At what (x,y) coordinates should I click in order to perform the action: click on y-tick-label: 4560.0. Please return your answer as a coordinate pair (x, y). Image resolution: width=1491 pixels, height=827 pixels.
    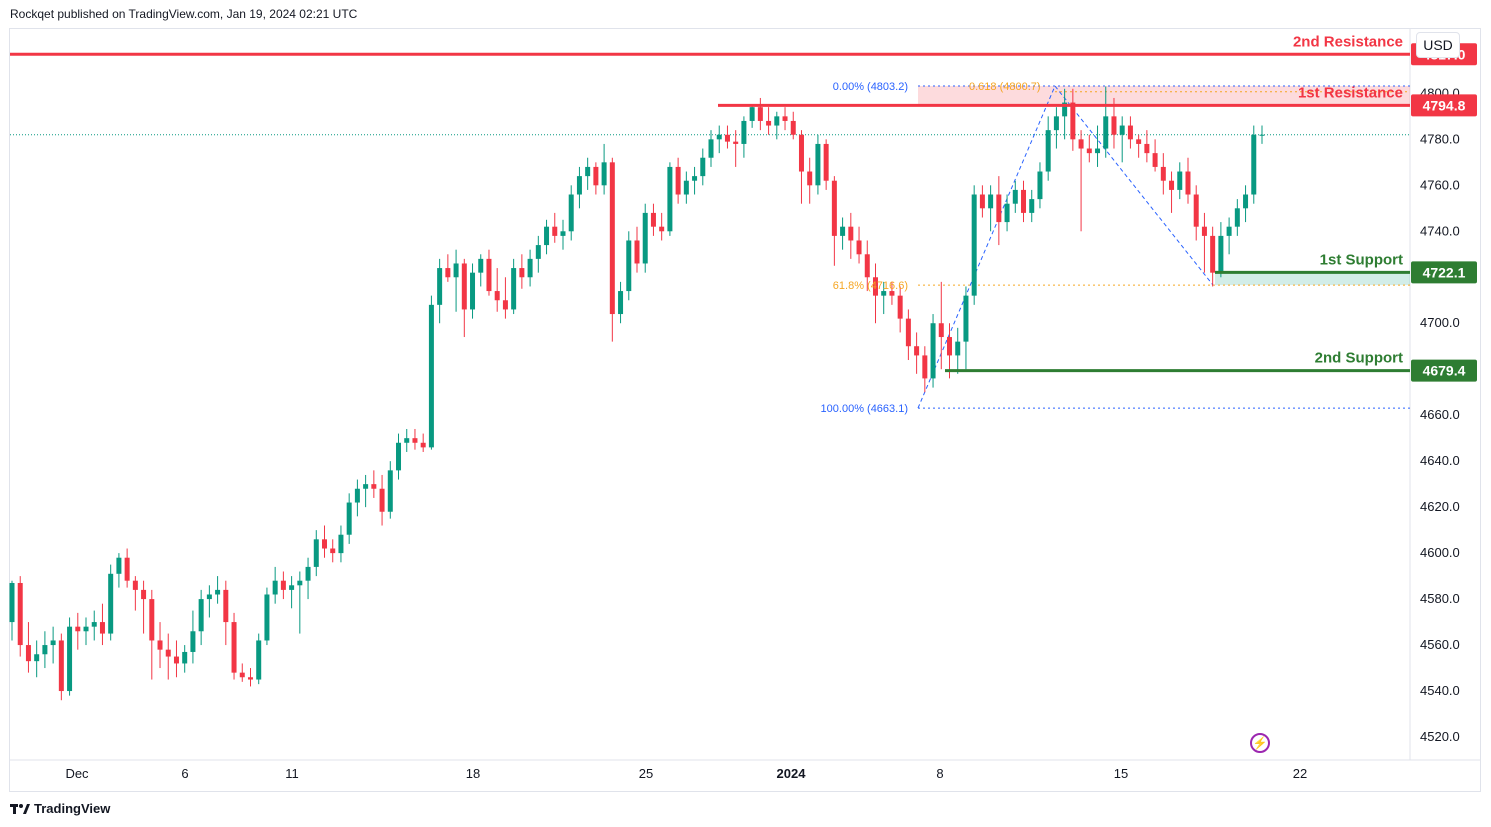
    Looking at the image, I should click on (1440, 644).